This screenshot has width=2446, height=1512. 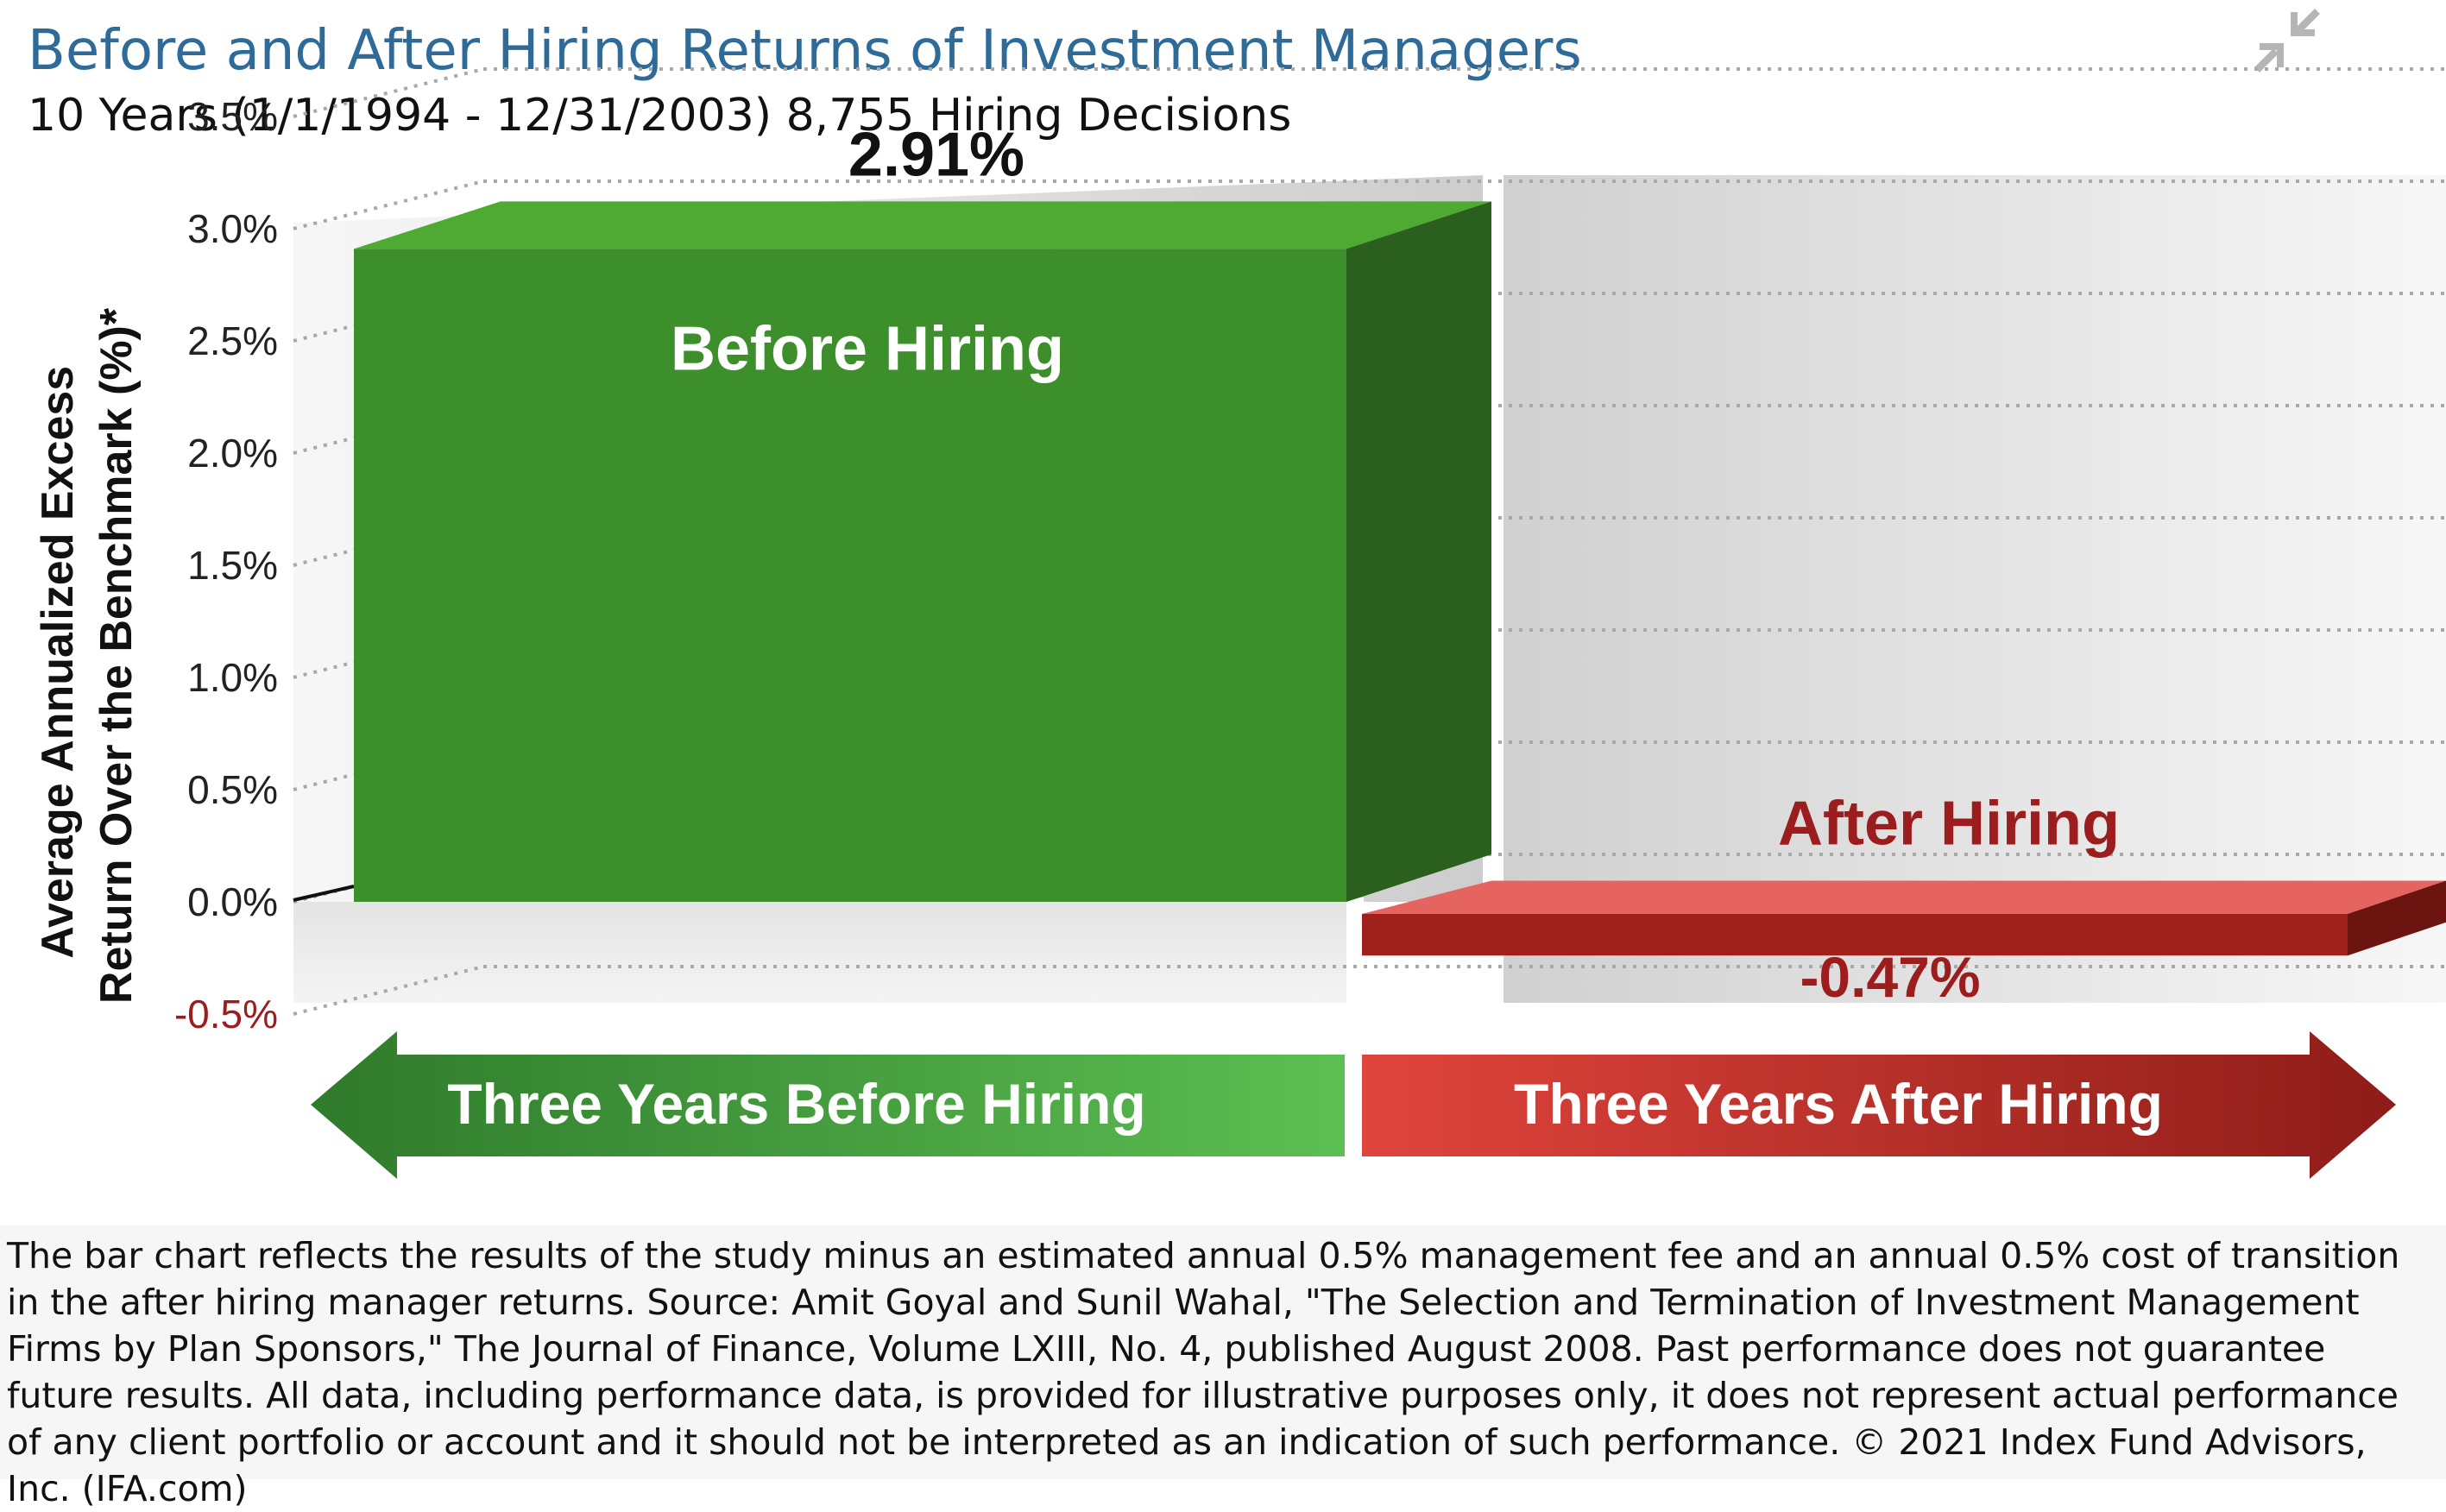 I want to click on bar-category-label: After Hiring, so click(x=1949, y=824).